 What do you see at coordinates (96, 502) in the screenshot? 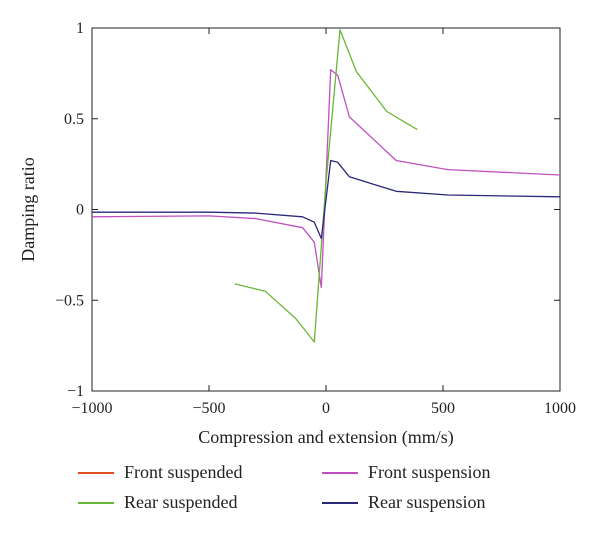
I see `legend-swatch-rear-suspended` at bounding box center [96, 502].